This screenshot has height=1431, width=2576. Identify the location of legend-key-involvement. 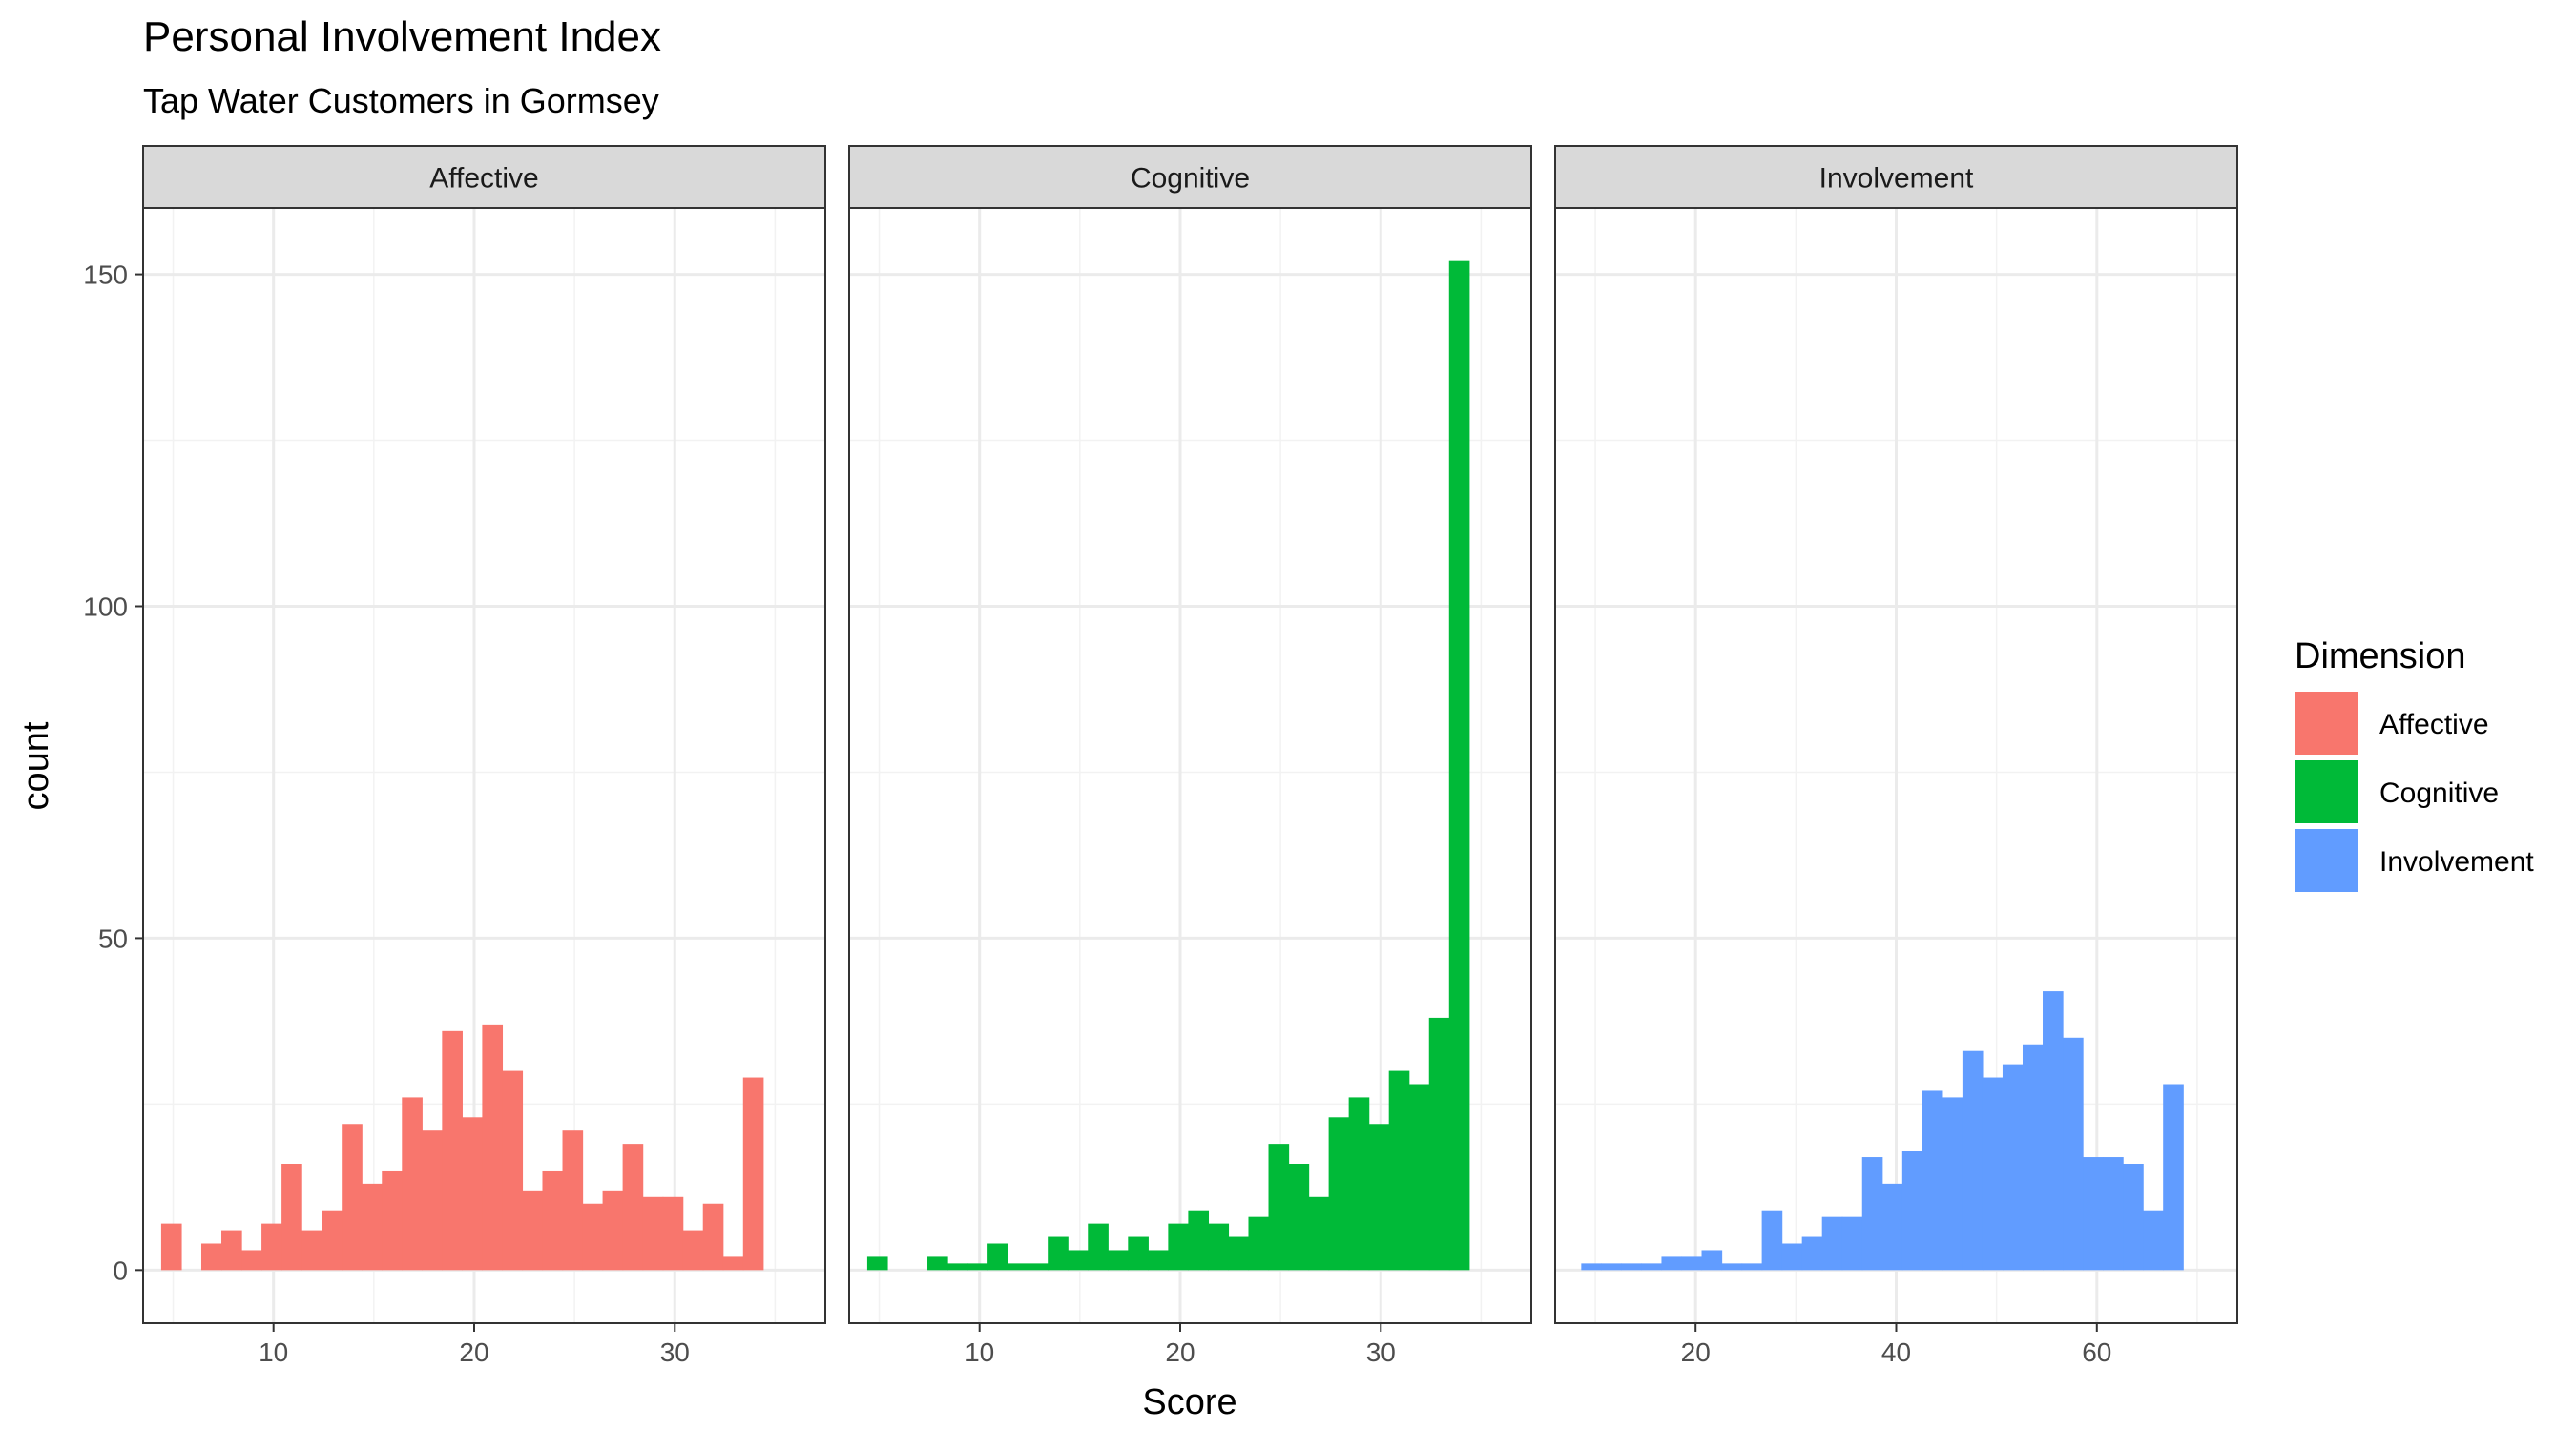
(2326, 860).